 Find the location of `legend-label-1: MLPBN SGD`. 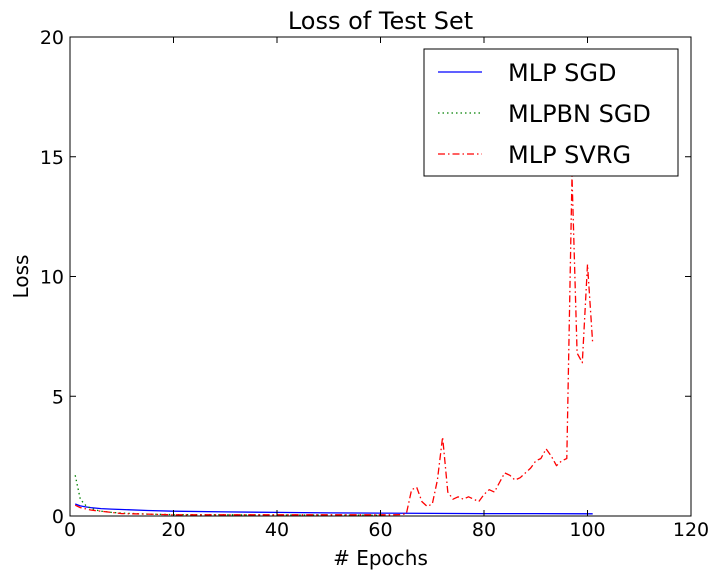

legend-label-1: MLPBN SGD is located at coordinates (579, 114).